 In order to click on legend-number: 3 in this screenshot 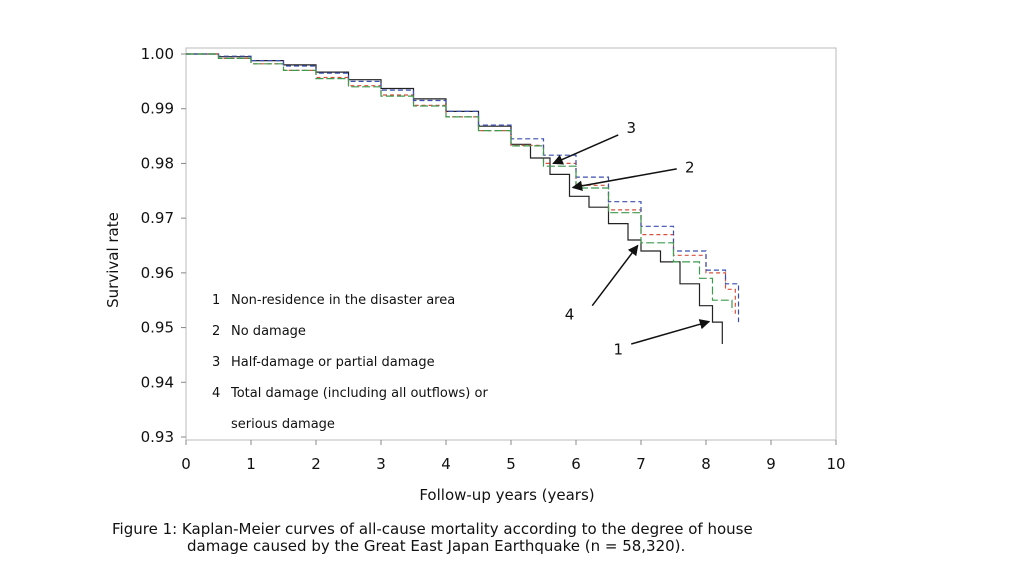, I will do `click(216, 362)`.